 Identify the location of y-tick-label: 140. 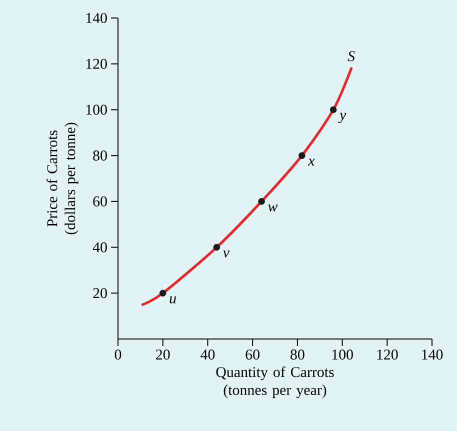
(96, 18).